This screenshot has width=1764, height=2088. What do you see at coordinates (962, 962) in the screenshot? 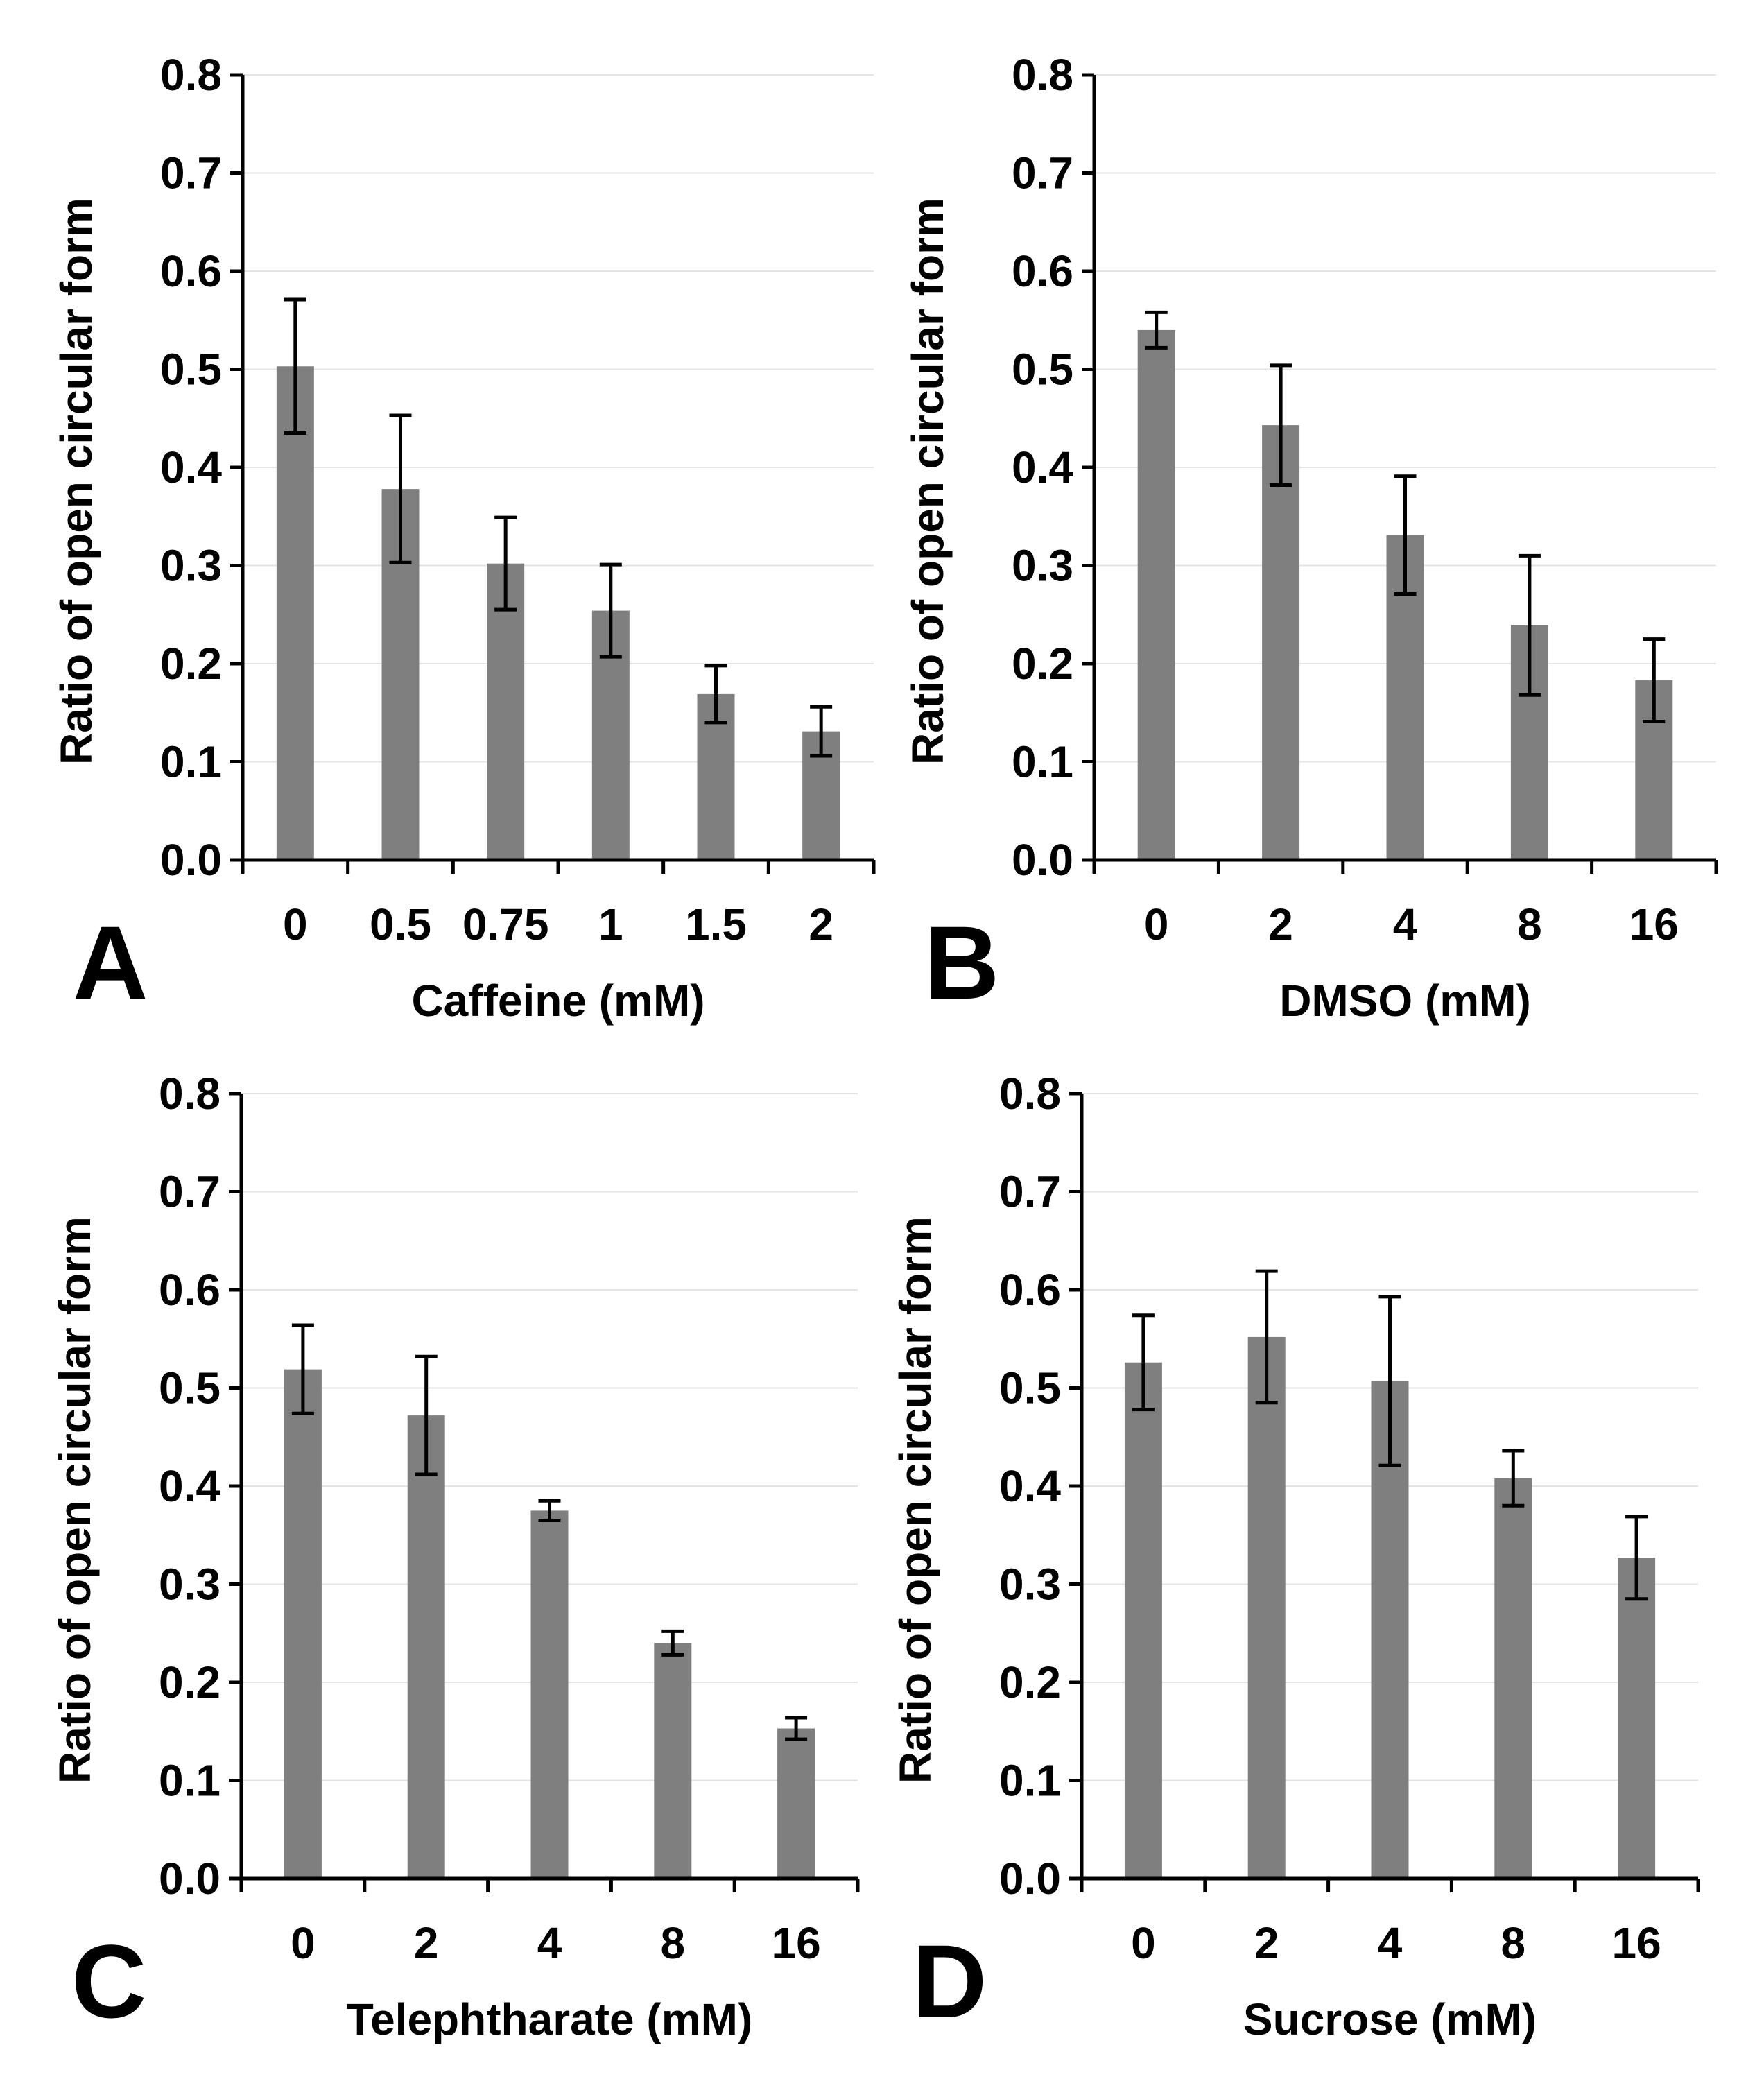
I see `panel-label: B` at bounding box center [962, 962].